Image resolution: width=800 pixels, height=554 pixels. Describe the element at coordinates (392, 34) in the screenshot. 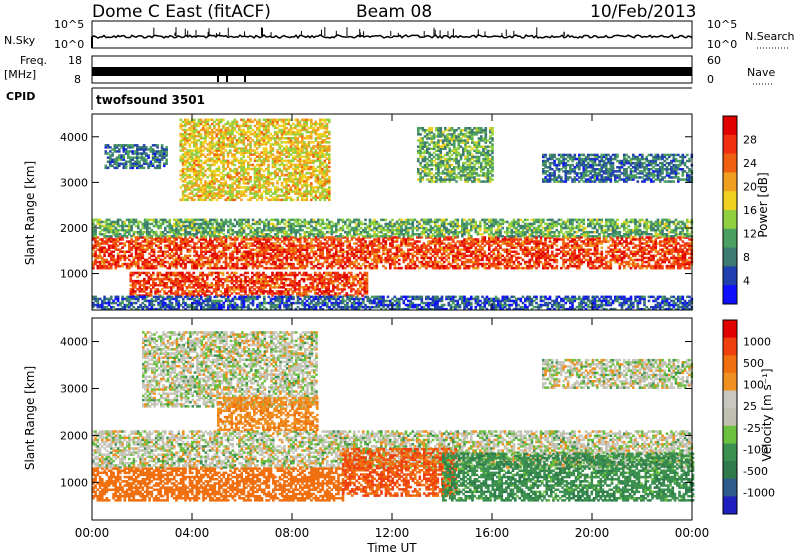

I see `nsky-frame` at that location.